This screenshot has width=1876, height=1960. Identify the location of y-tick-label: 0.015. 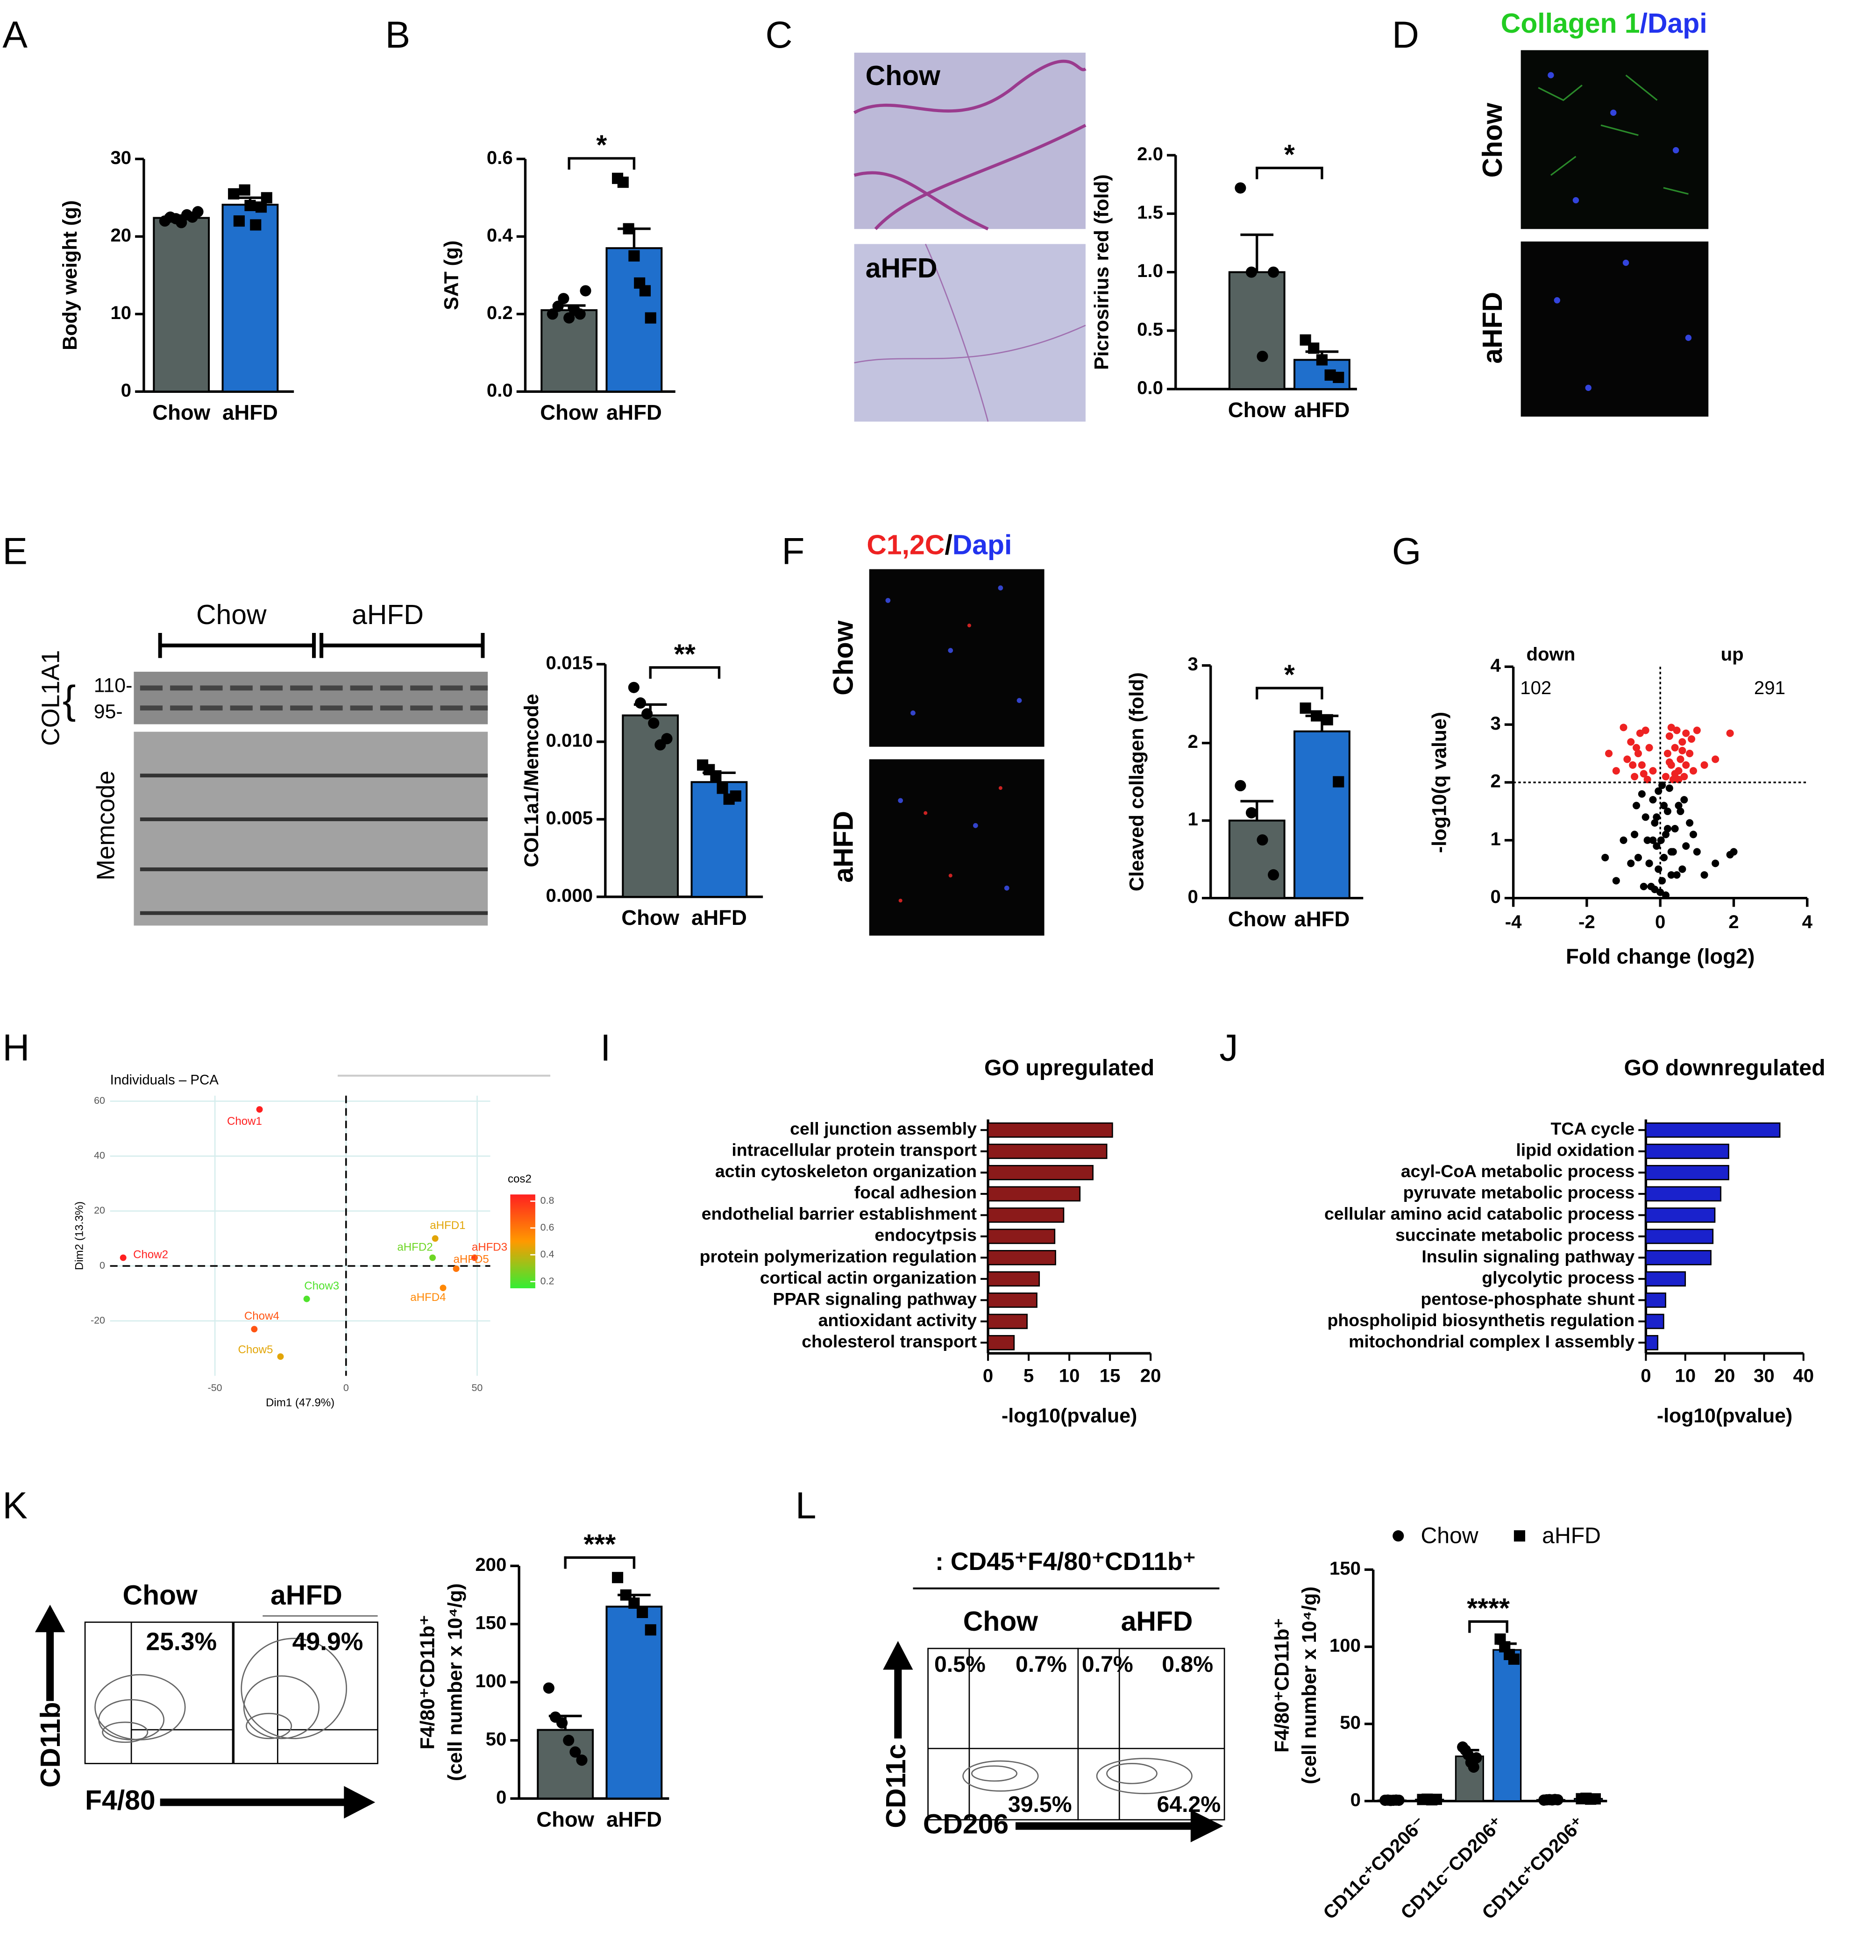
(570, 664).